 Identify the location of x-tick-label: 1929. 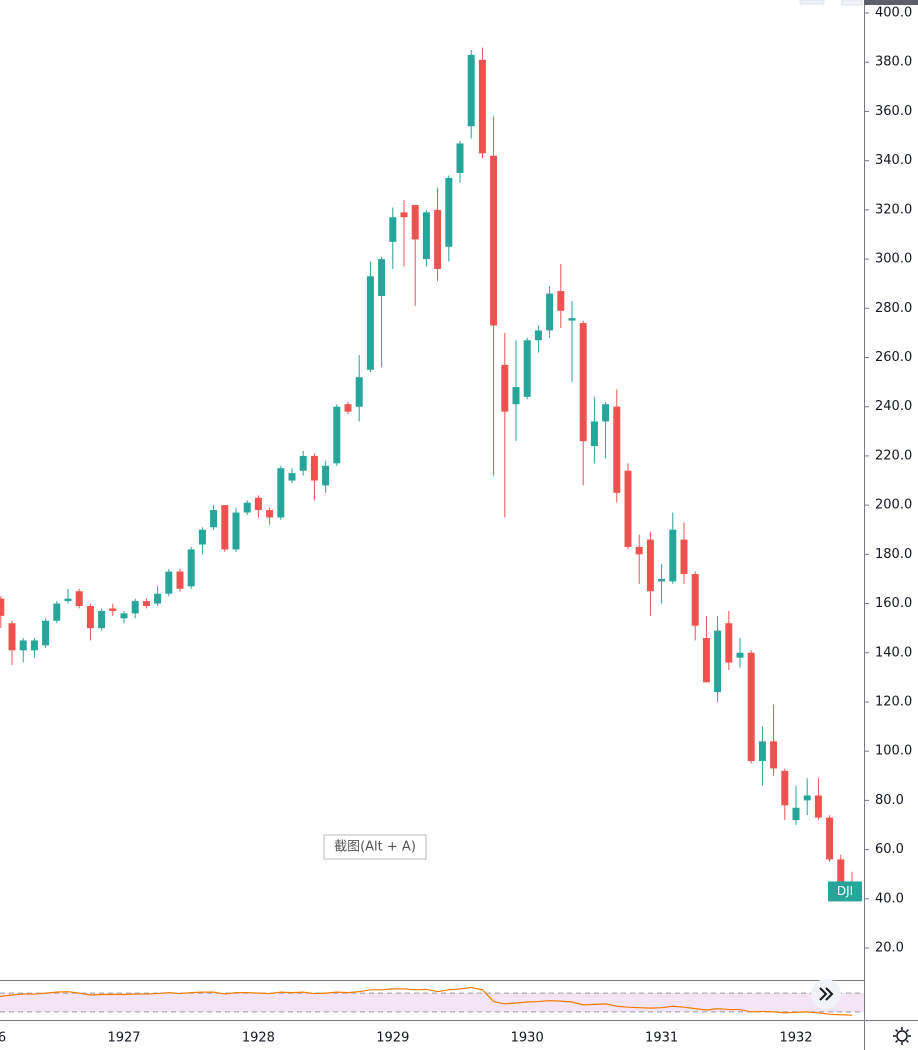
(392, 1038).